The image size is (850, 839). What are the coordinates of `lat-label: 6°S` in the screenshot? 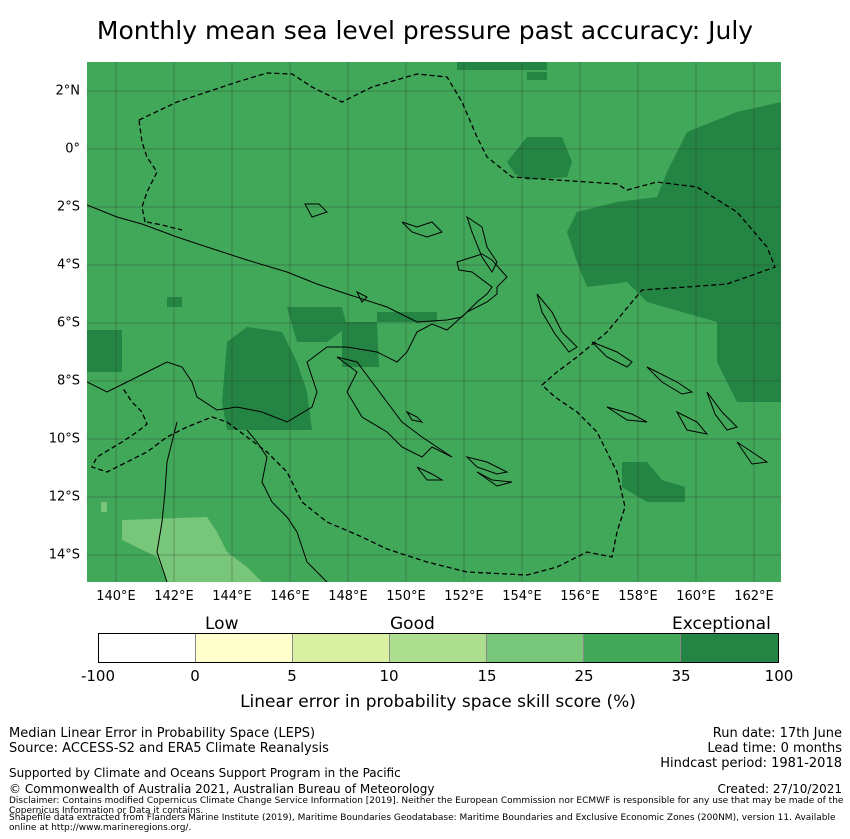 It's located at (68, 323).